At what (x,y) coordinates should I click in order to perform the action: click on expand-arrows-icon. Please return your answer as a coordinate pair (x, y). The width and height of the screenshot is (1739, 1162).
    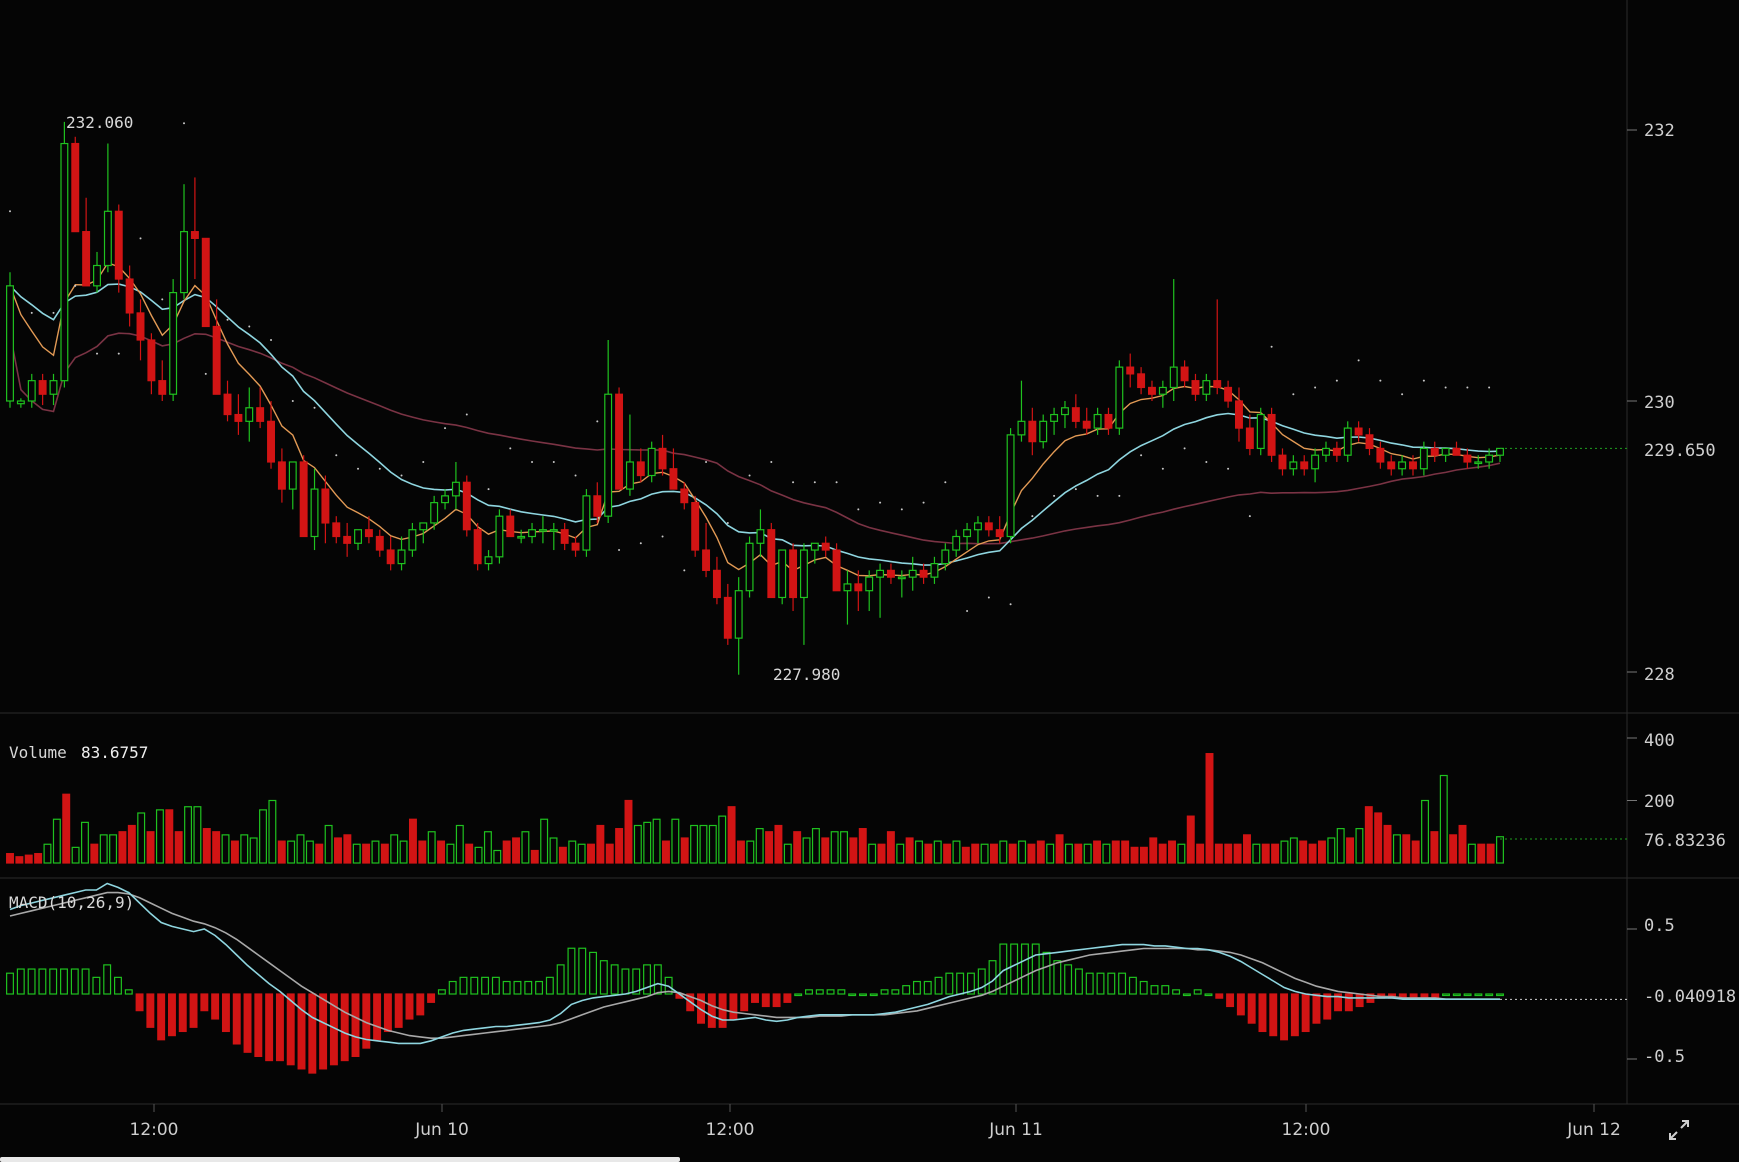
    Looking at the image, I should click on (1679, 1130).